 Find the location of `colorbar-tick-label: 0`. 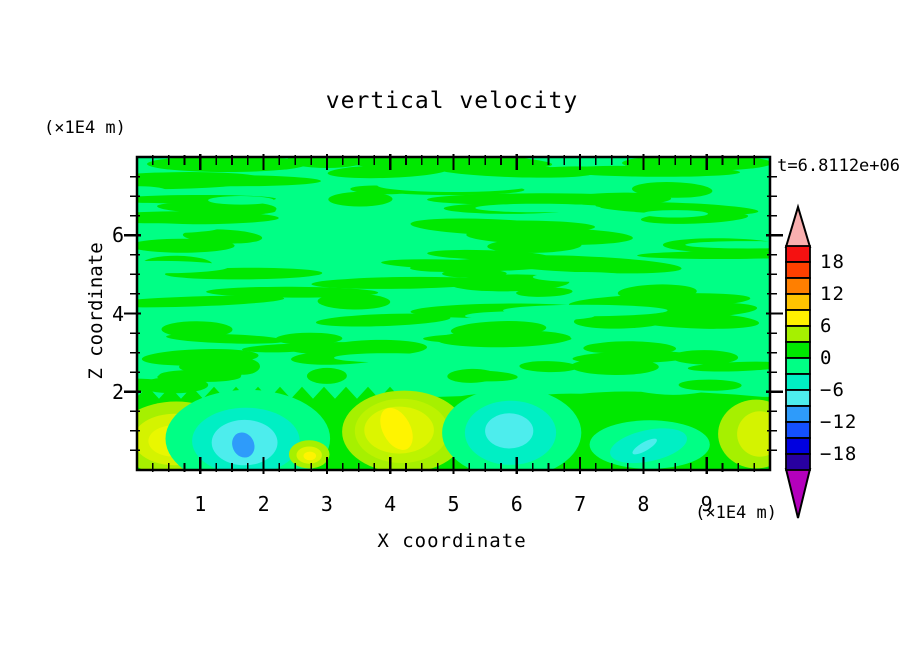

colorbar-tick-label: 0 is located at coordinates (826, 358).